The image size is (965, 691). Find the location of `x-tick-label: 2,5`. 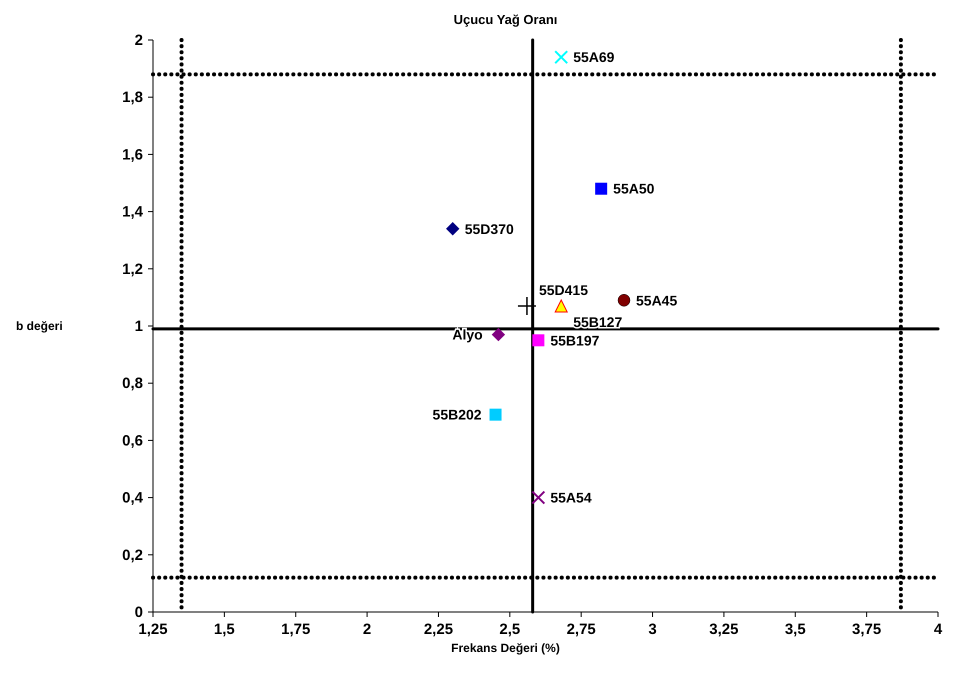

x-tick-label: 2,5 is located at coordinates (509, 629).